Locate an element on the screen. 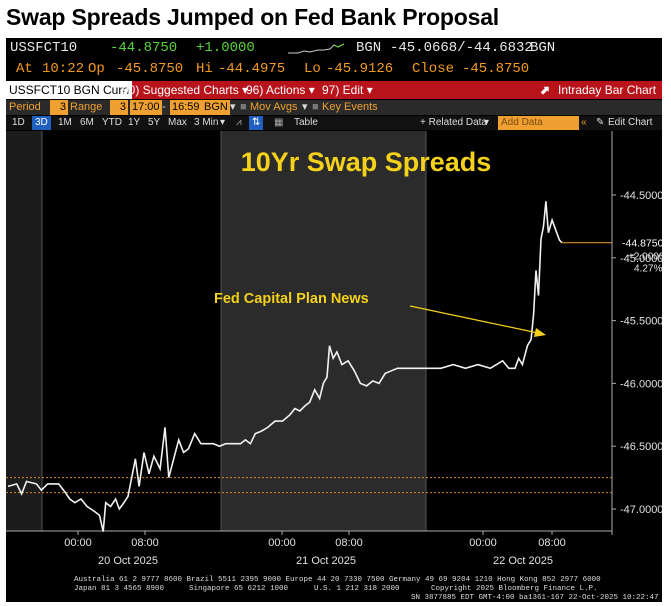  annotation-arrowhead is located at coordinates (540, 332).